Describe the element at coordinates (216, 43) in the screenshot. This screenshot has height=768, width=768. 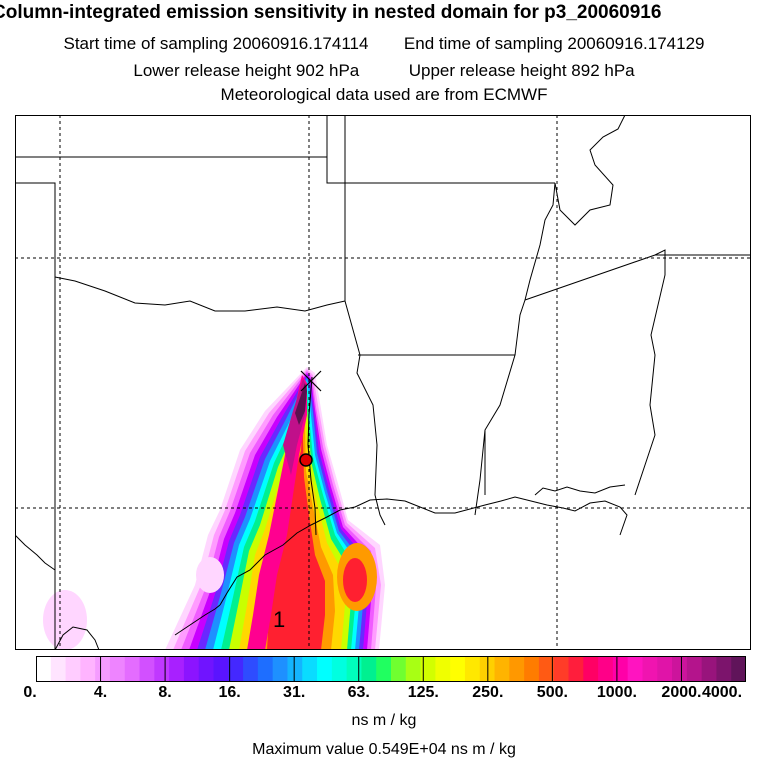
I see `start-time-label: Start time of sampling 20060916.174114` at that location.